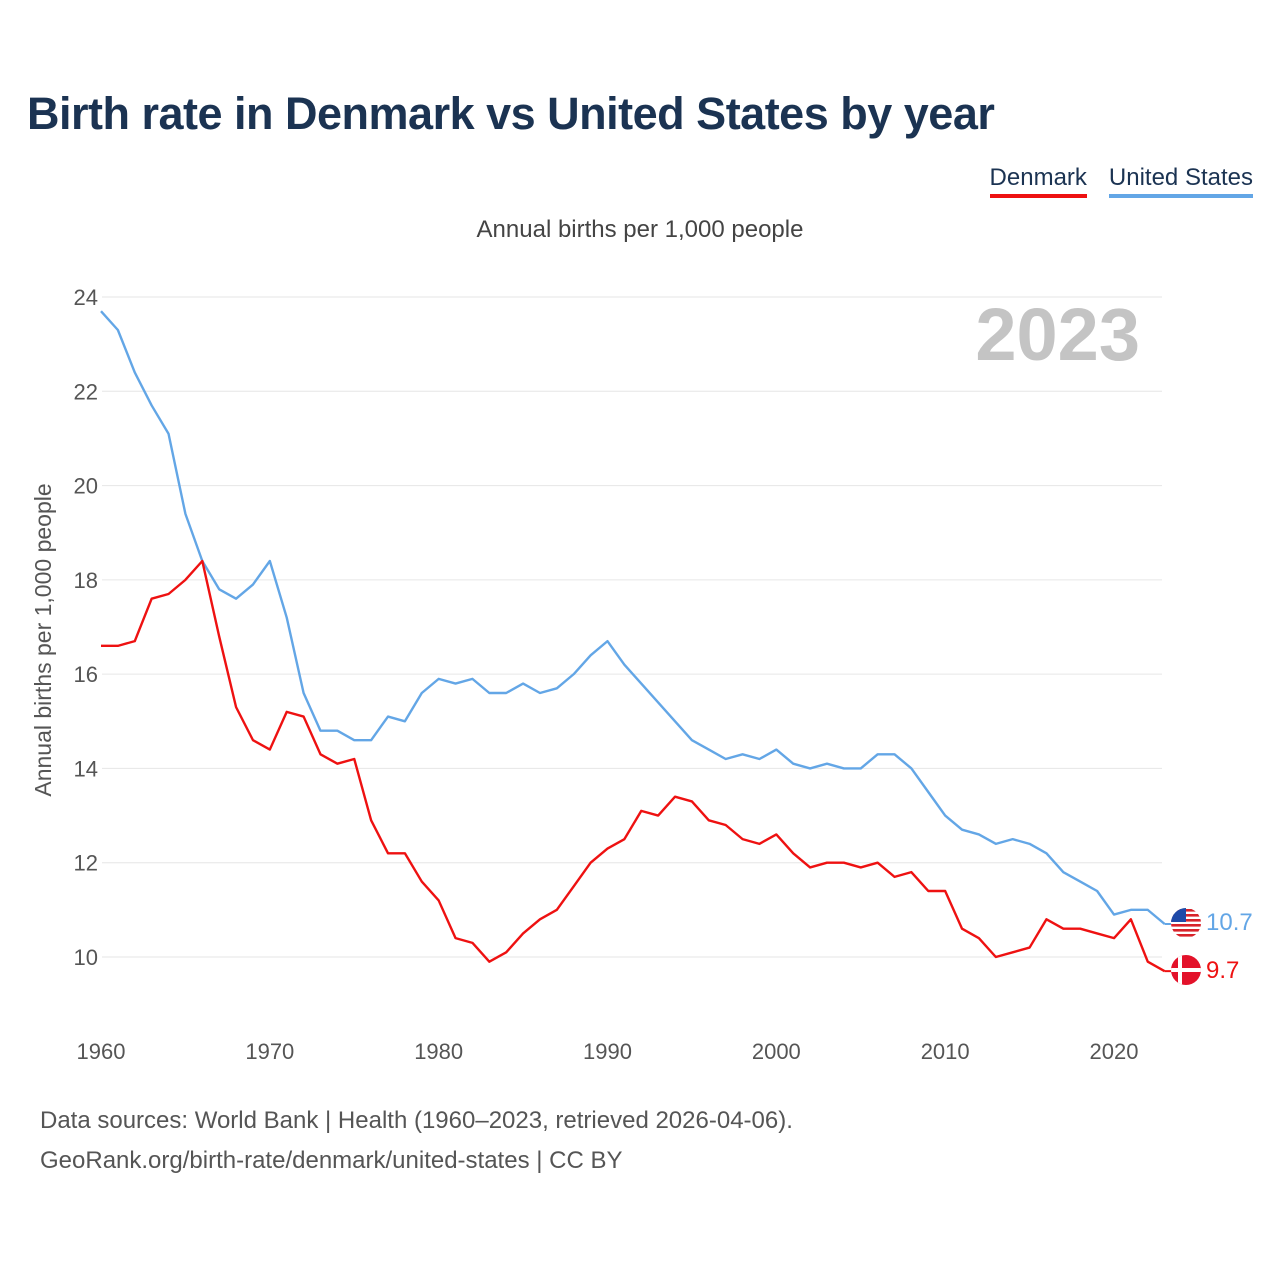  I want to click on y-tick-label: 22, so click(86, 391).